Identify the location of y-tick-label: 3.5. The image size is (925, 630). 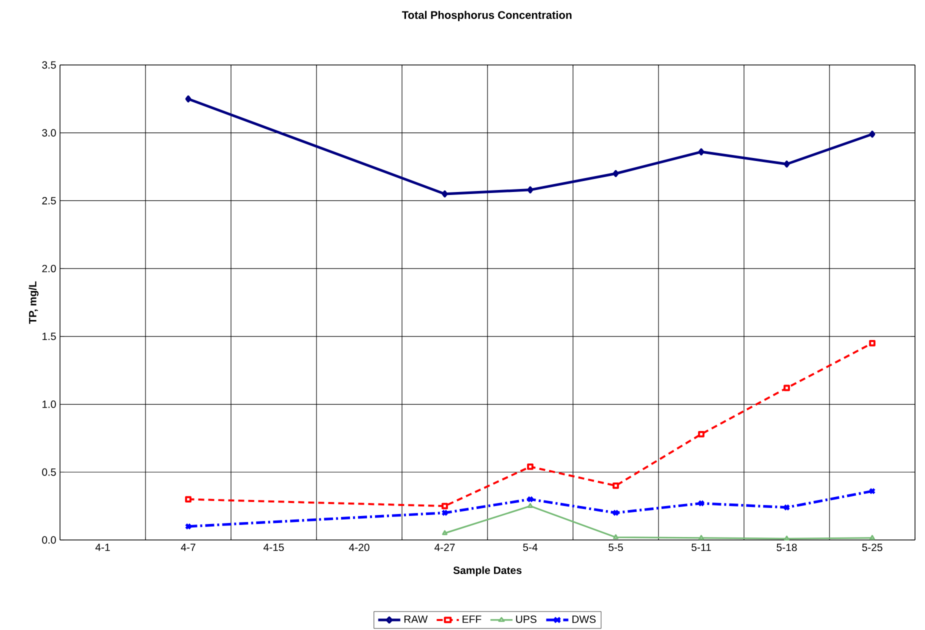
(49, 65).